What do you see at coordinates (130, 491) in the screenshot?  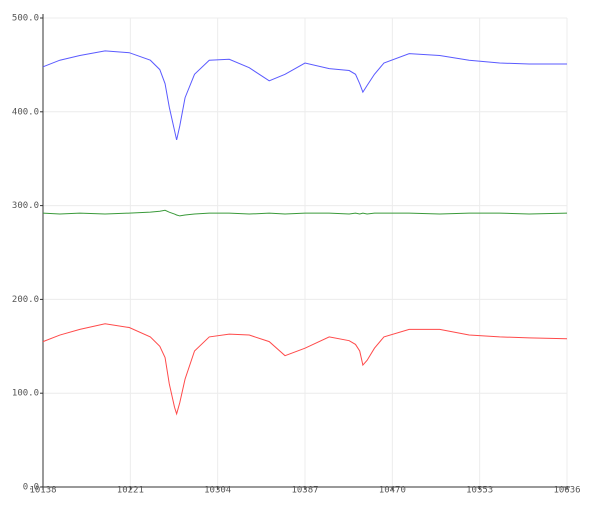 I see `x-tick-label: 10221` at bounding box center [130, 491].